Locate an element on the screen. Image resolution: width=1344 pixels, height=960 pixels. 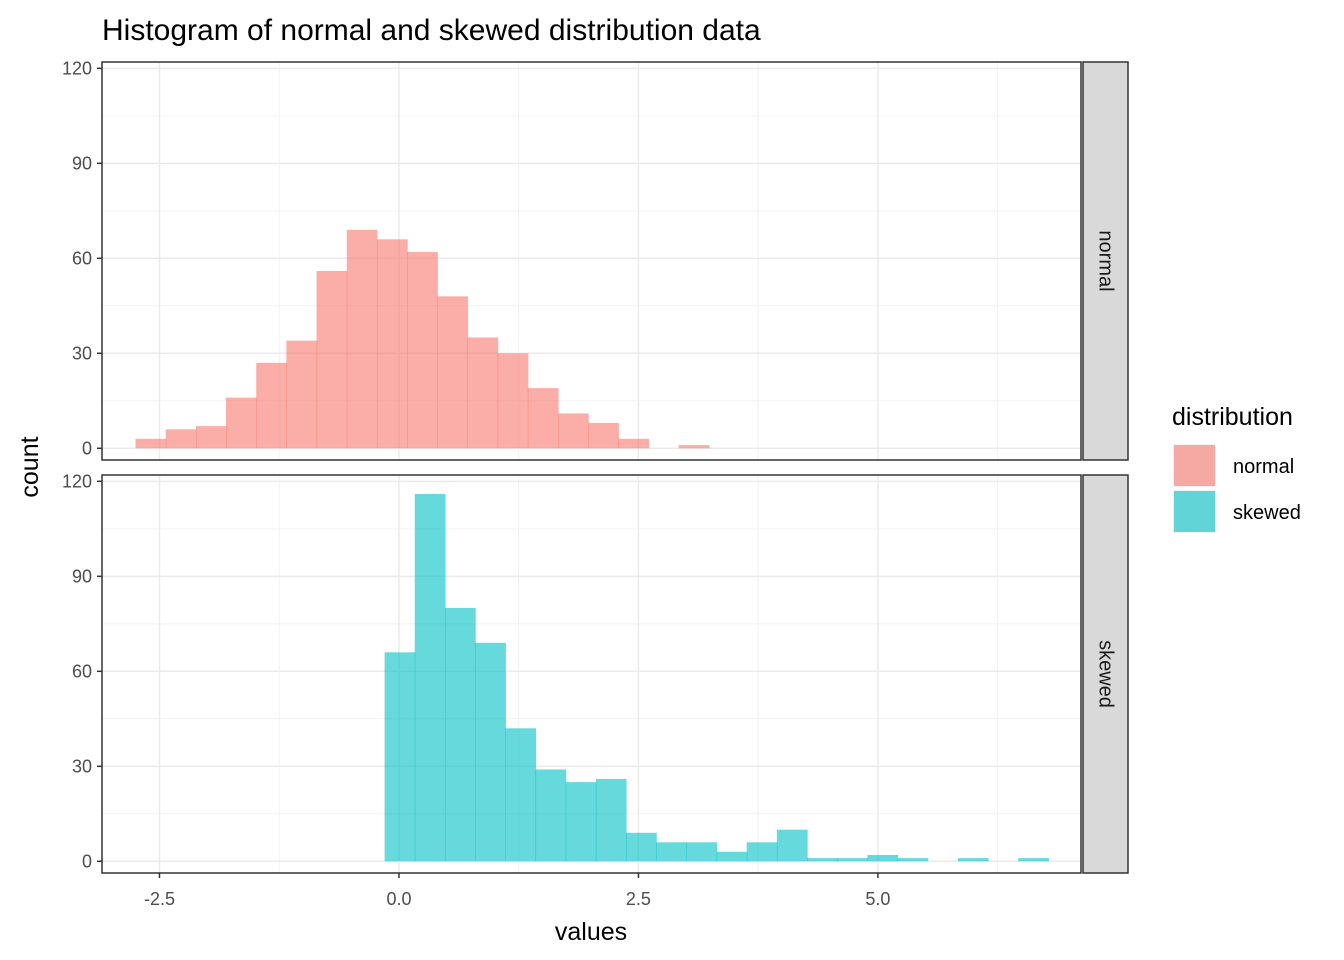
legend-title: distribution is located at coordinates (1232, 417).